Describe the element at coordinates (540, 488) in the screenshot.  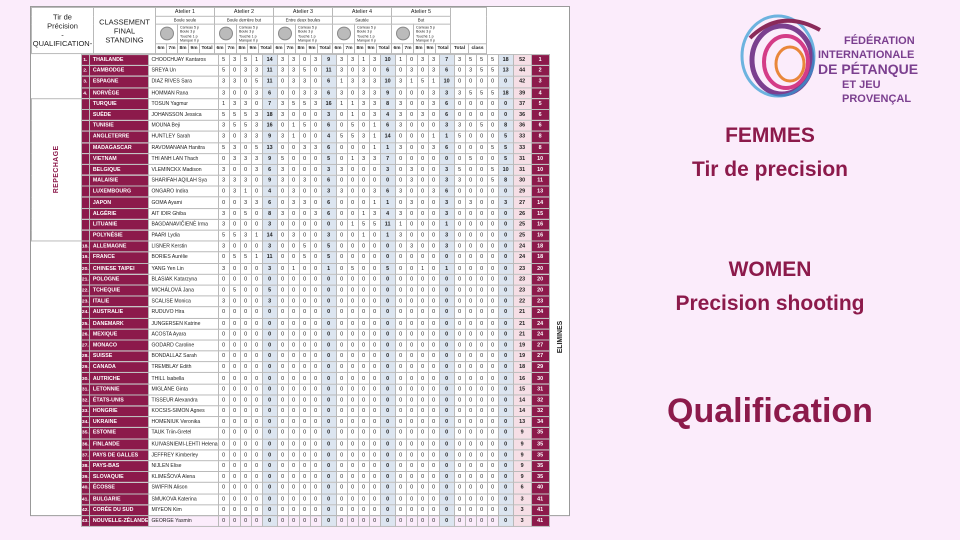
I see `class-cell: 40` at that location.